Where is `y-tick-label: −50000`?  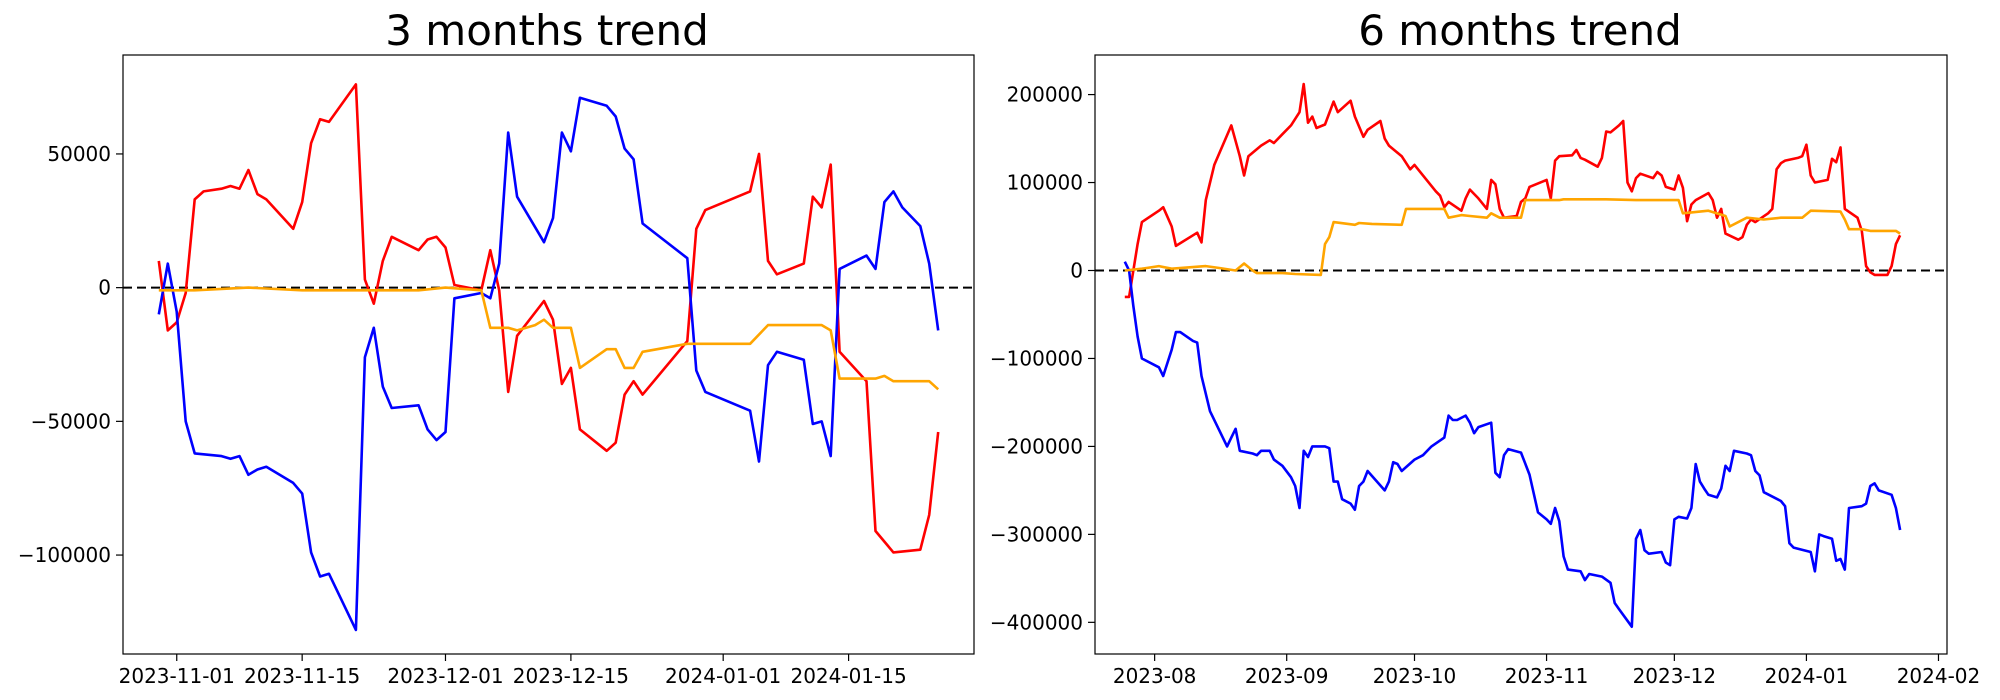
y-tick-label: −50000 is located at coordinates (71, 421).